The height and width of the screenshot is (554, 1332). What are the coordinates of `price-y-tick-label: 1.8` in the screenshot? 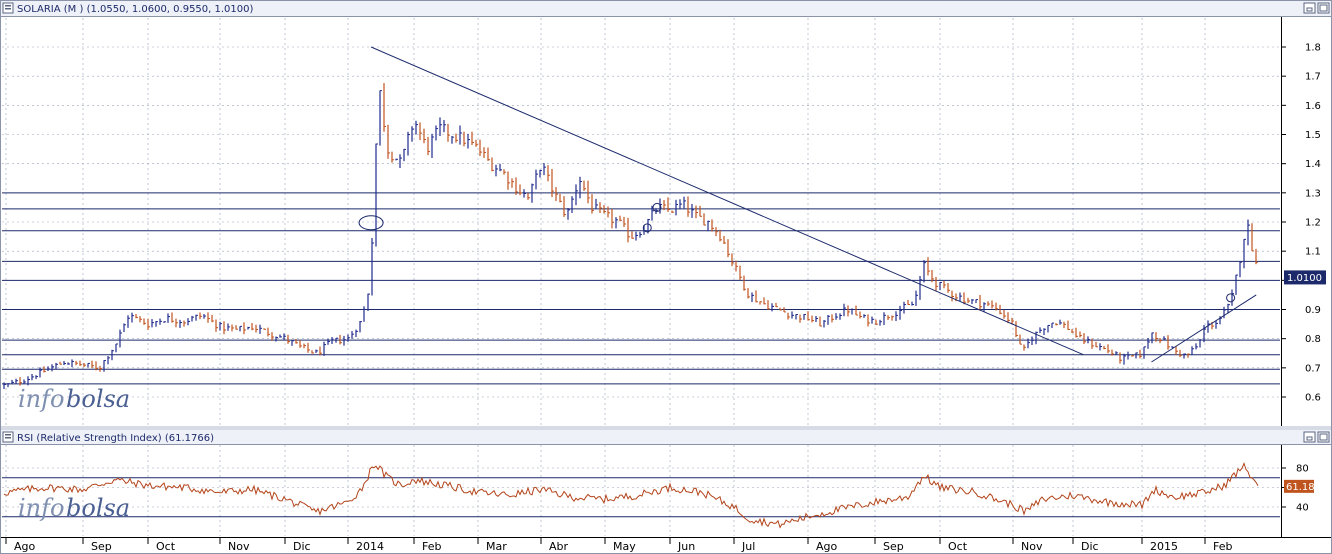 It's located at (1313, 48).